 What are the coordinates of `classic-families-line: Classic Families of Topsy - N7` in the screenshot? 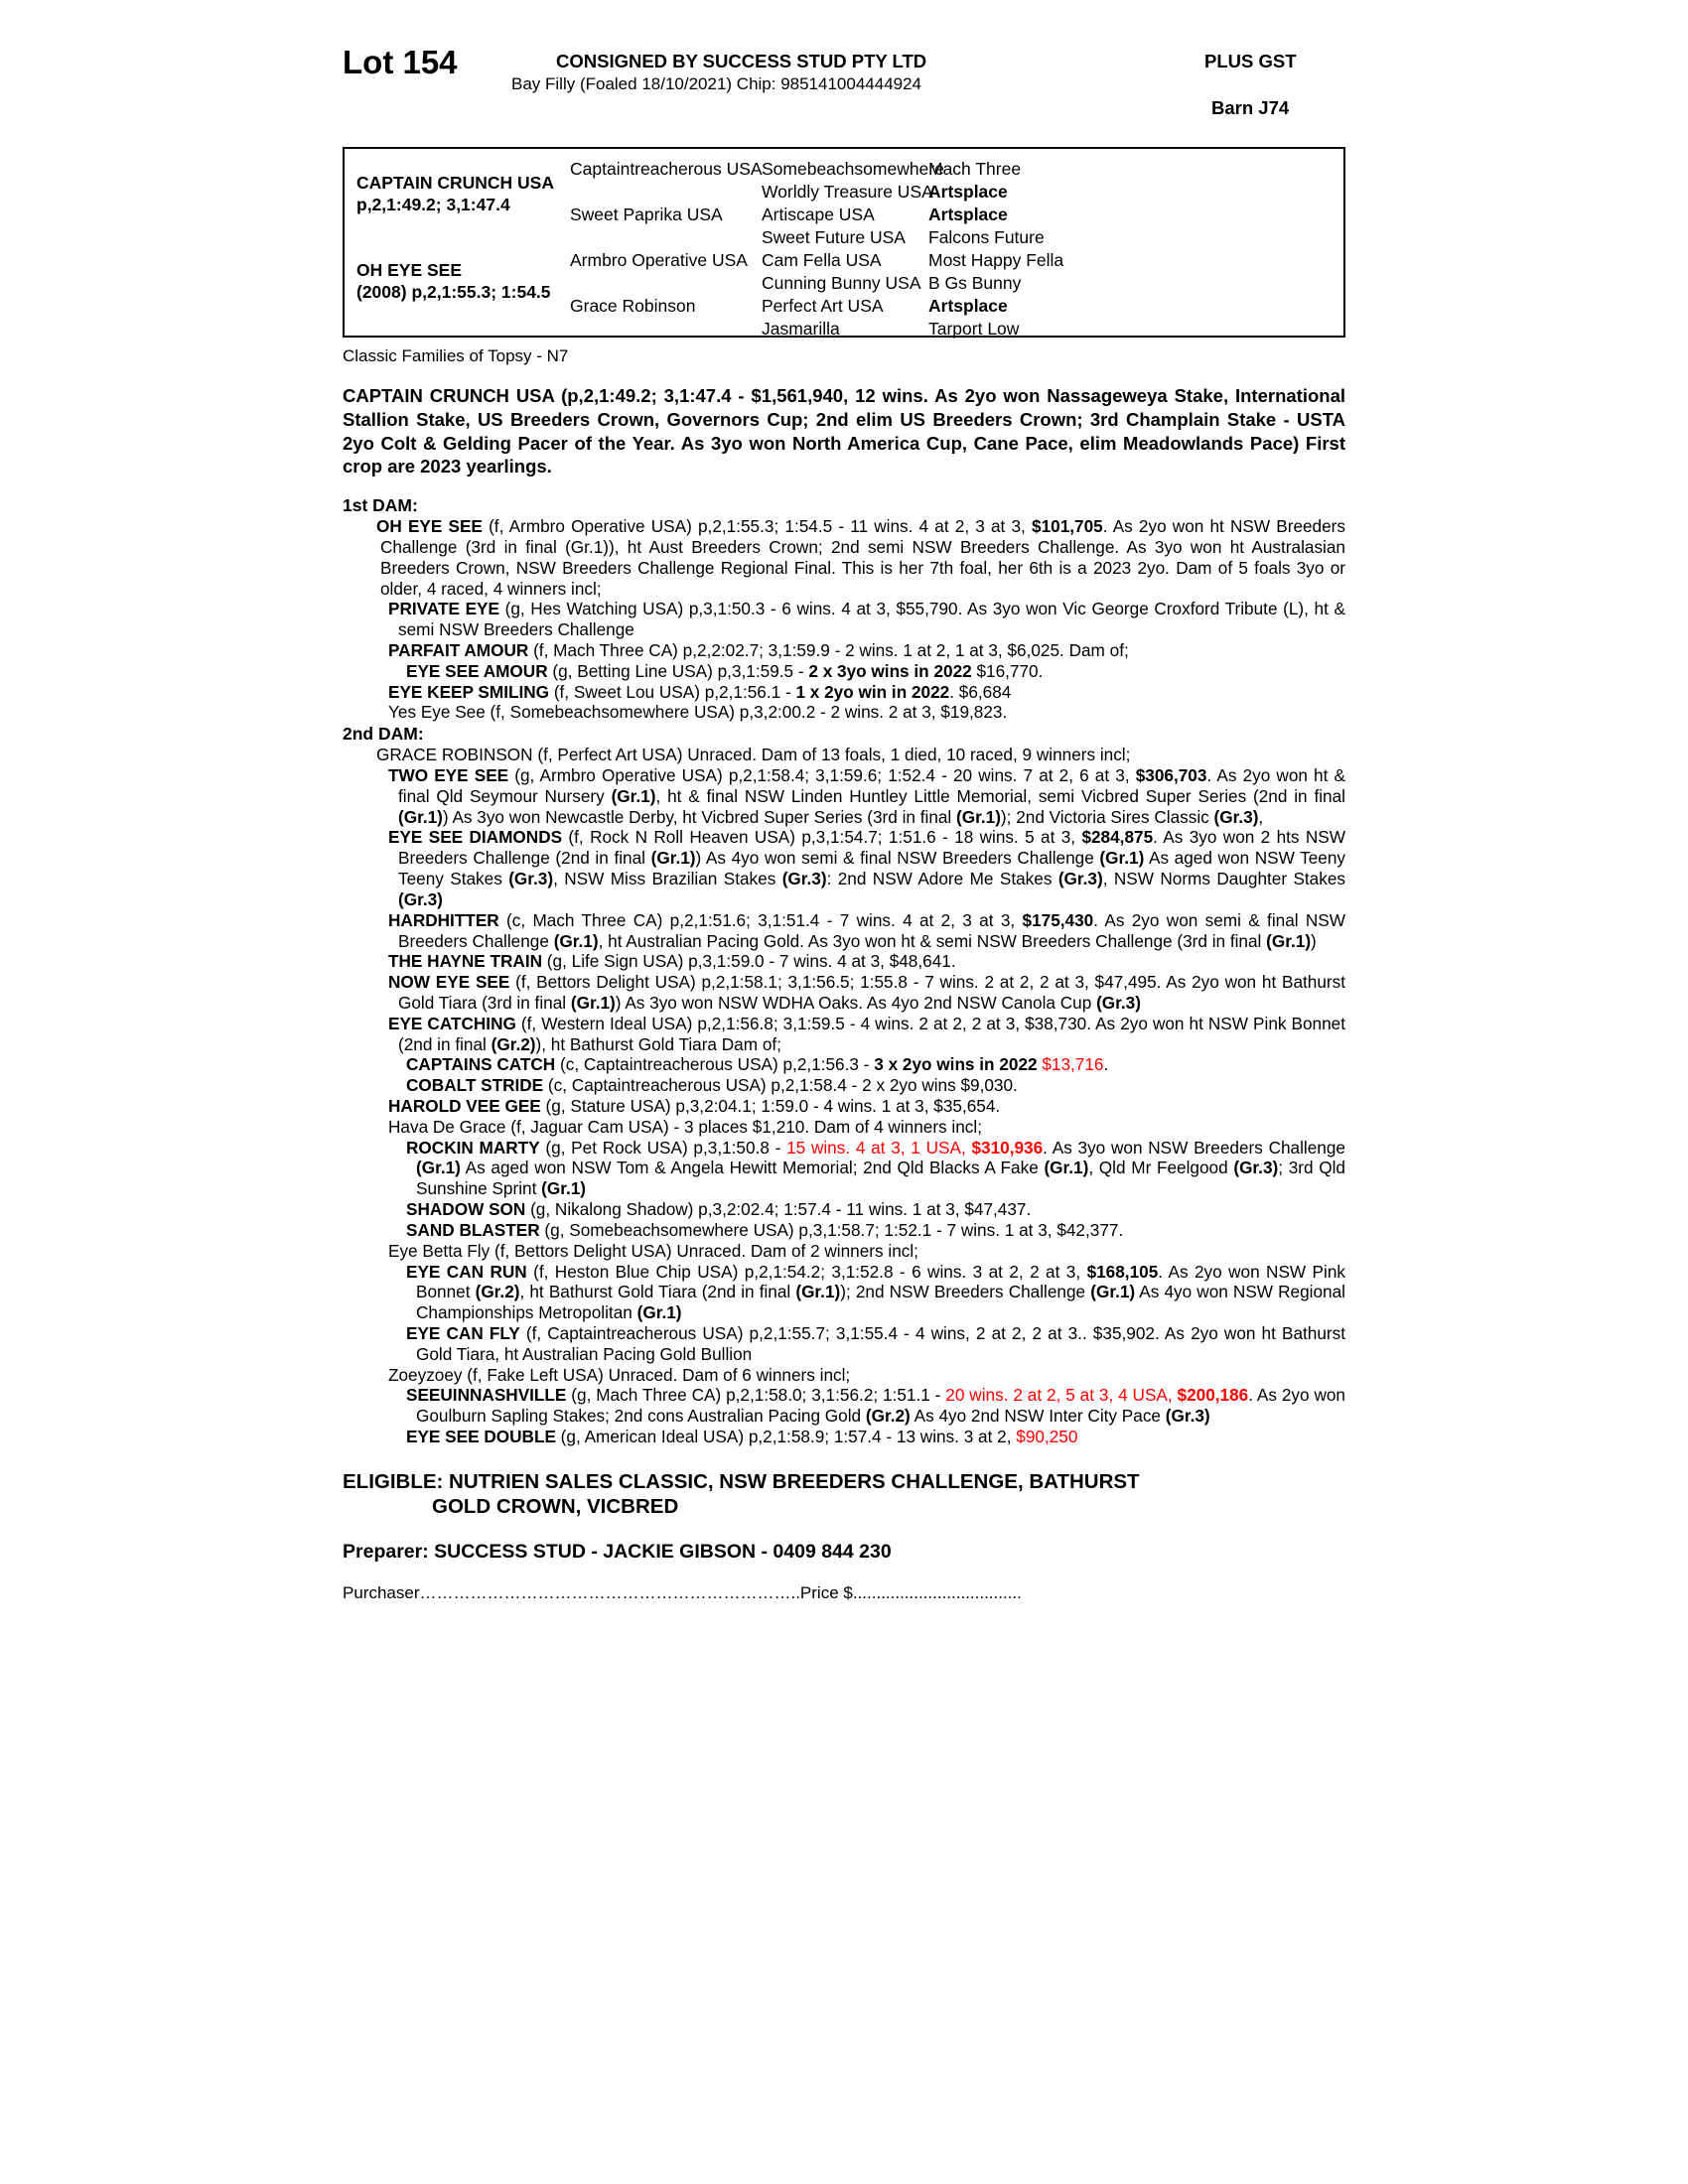 It's located at (456, 355).